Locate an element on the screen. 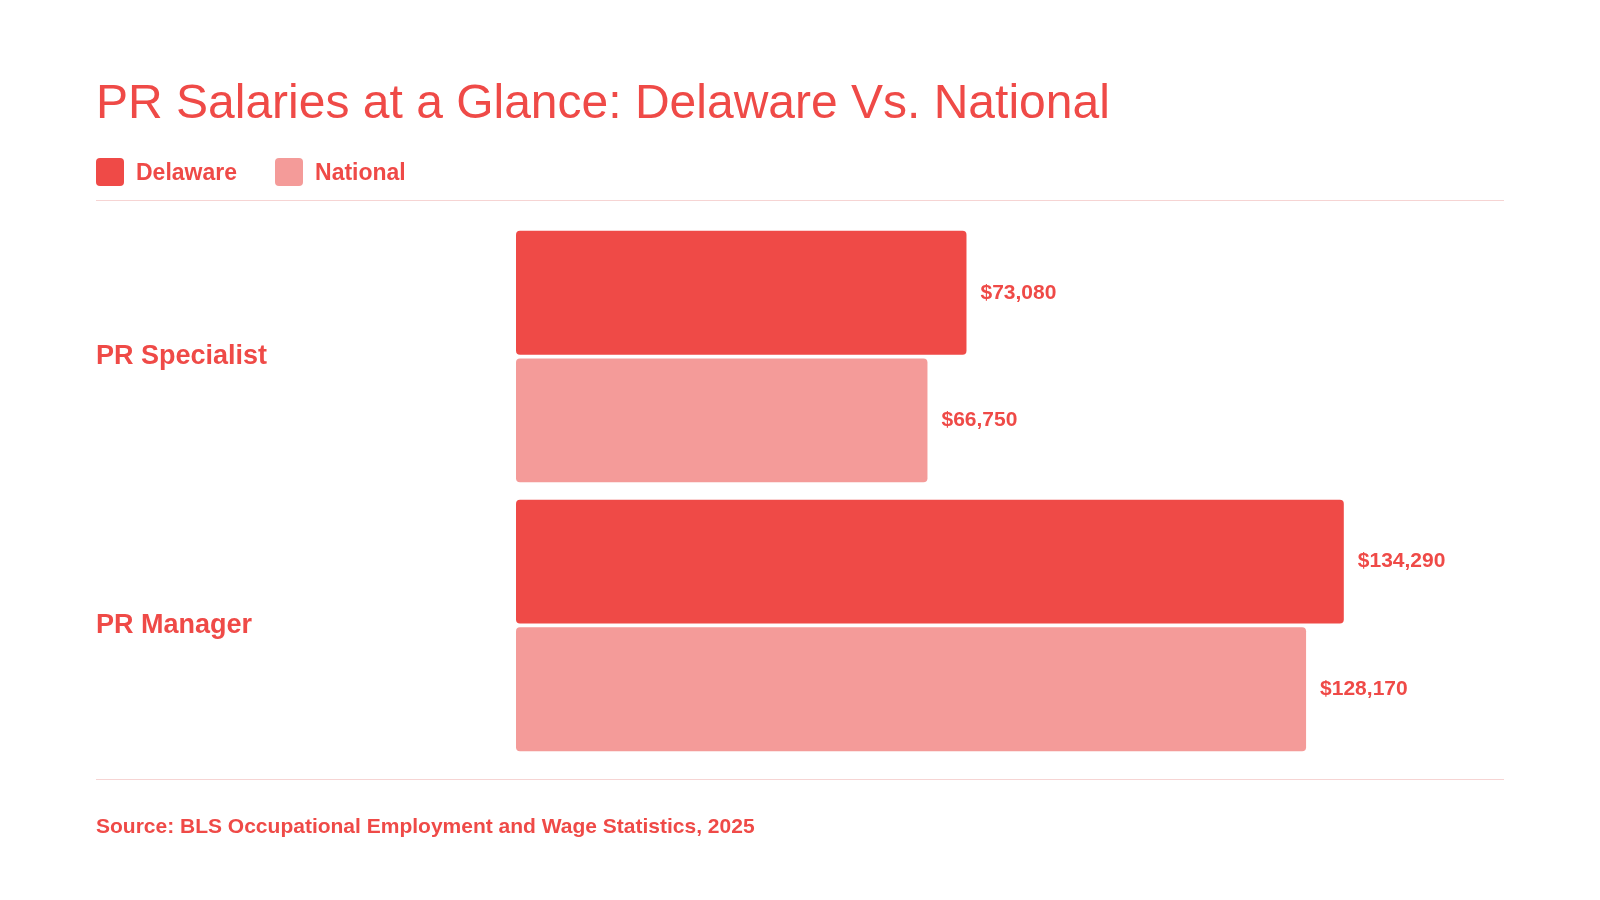  data-label: $73,080 is located at coordinates (1018, 291).